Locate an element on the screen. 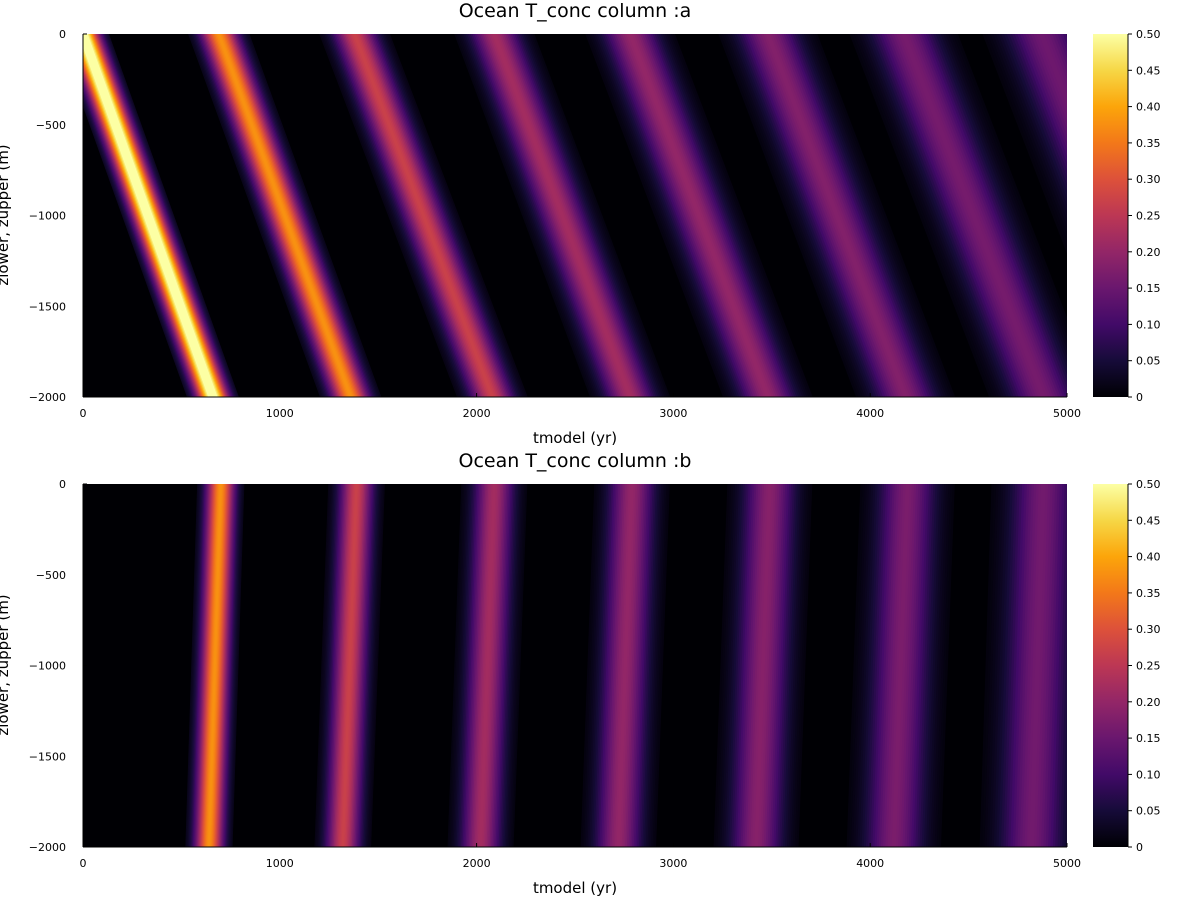 This screenshot has width=1200, height=900. chart-title: Ocean T_conc column :b is located at coordinates (575, 461).